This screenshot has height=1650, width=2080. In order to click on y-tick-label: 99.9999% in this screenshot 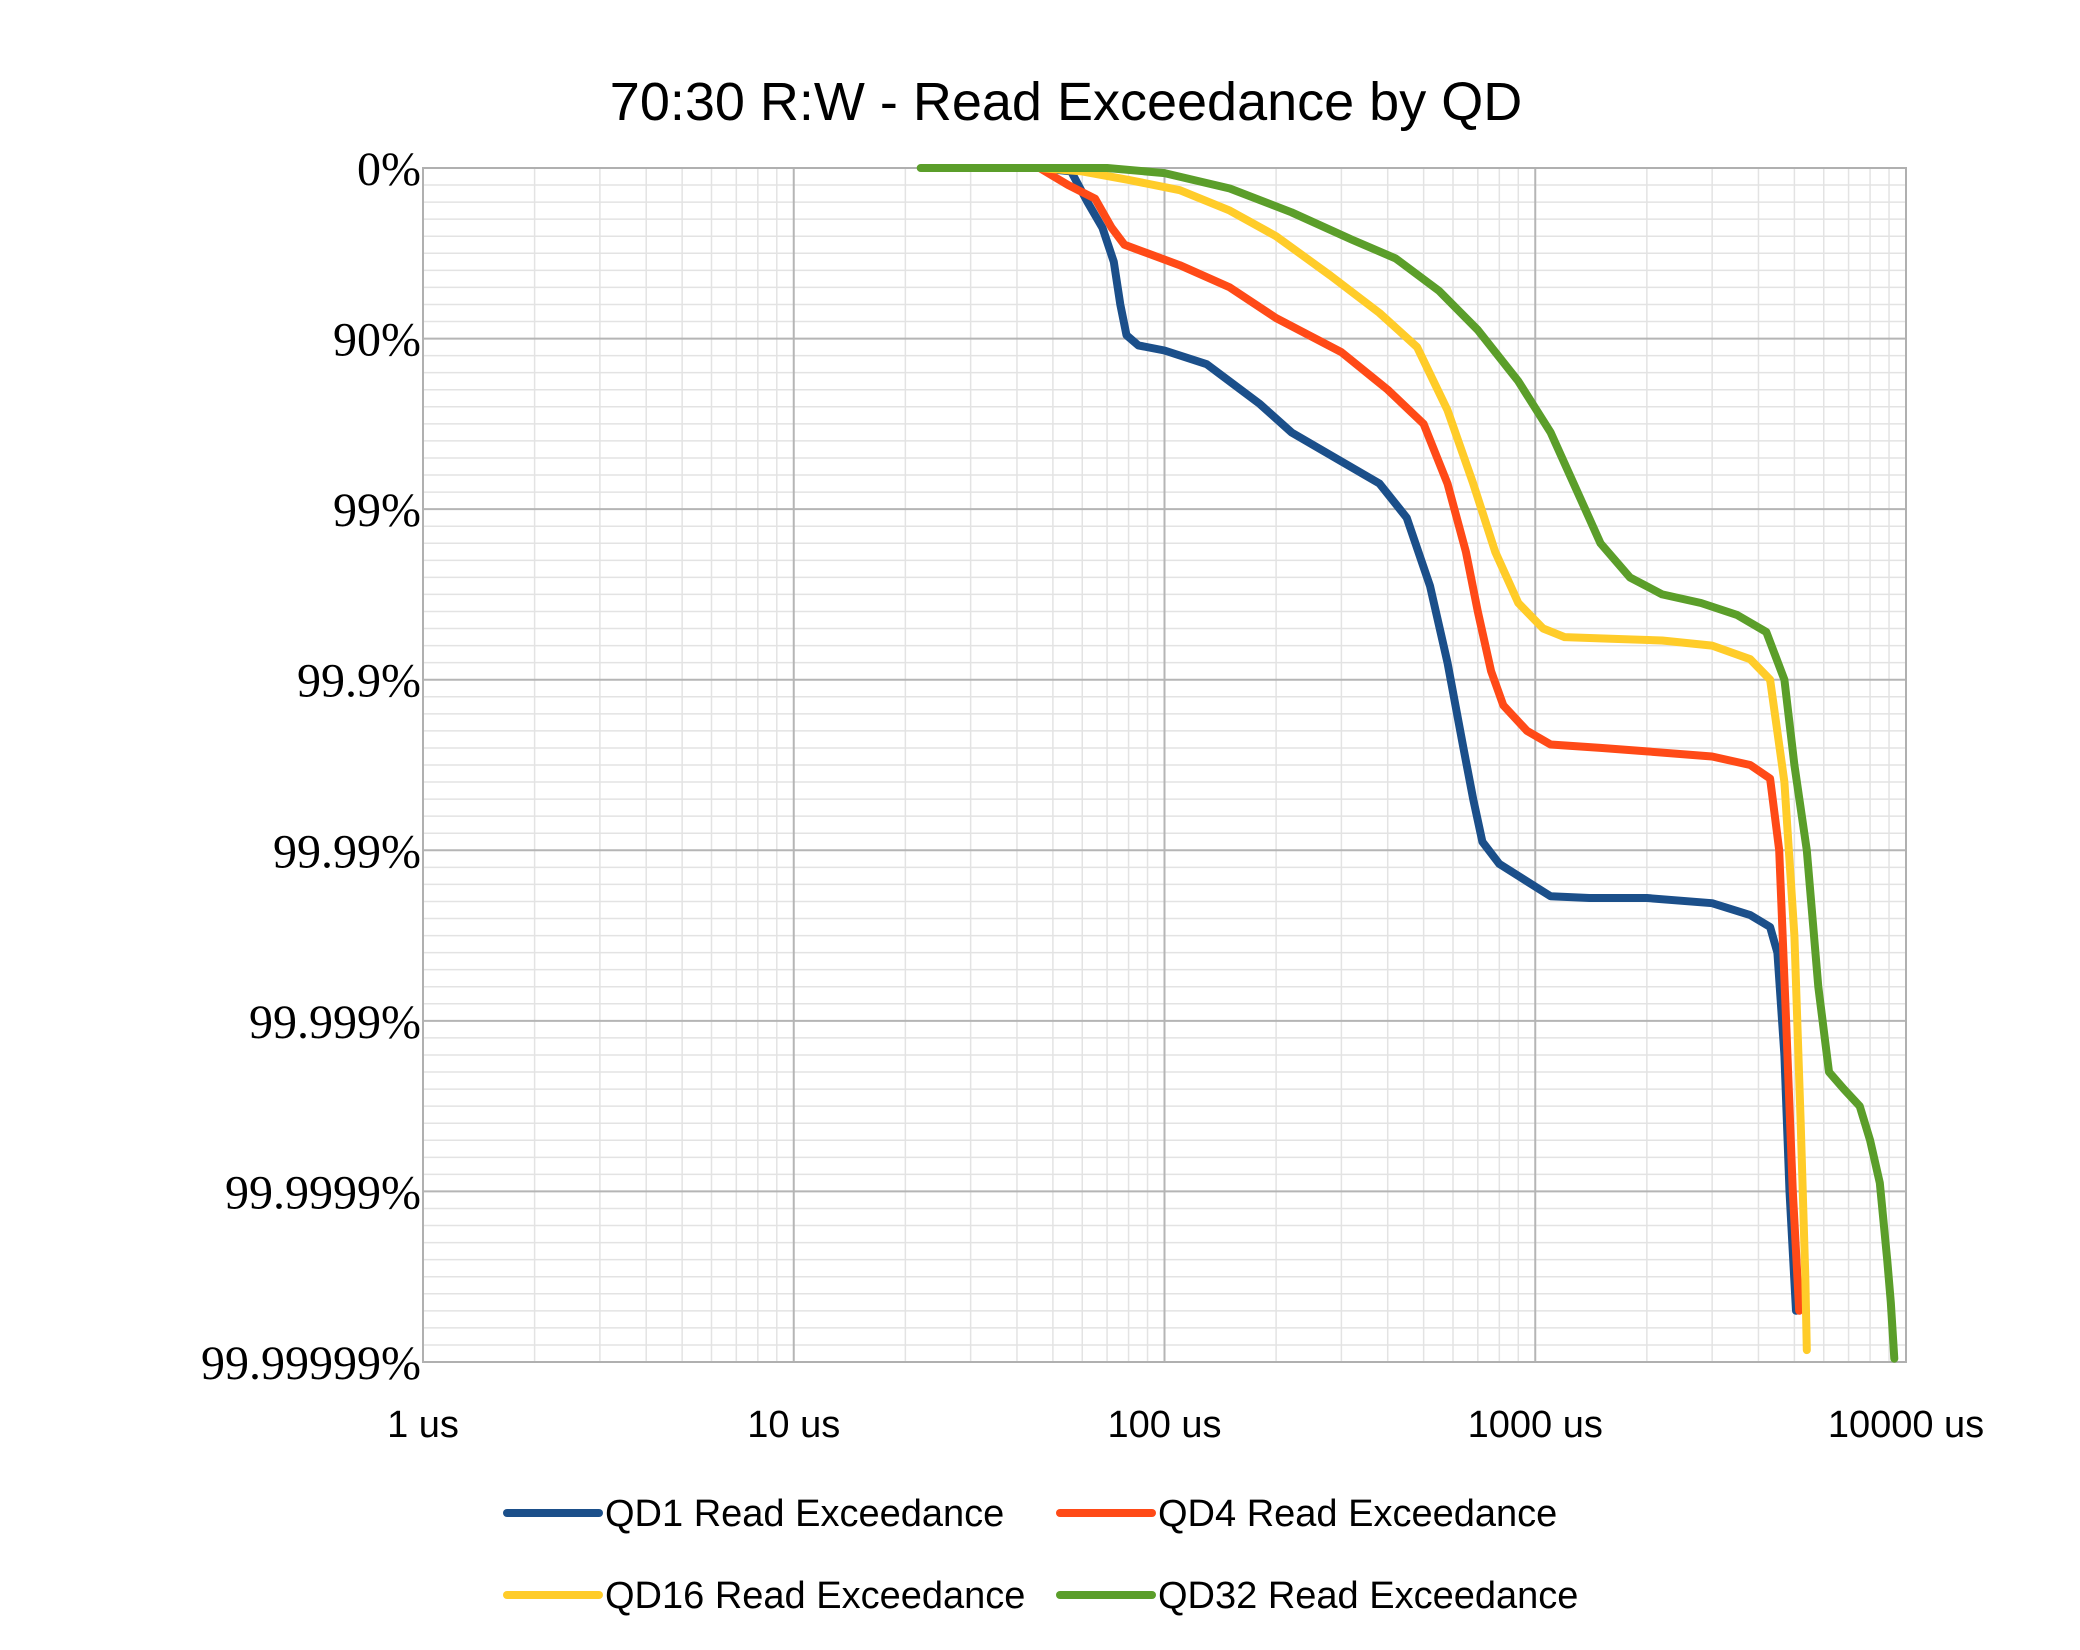, I will do `click(323, 1192)`.